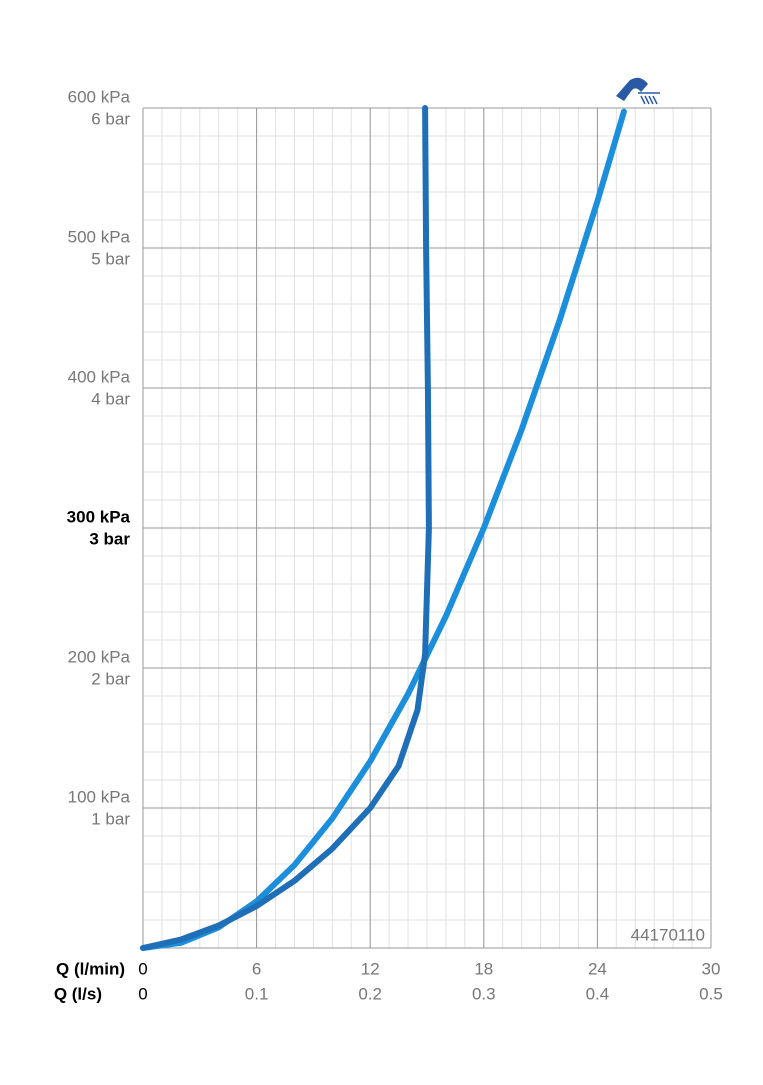 This screenshot has width=763, height=1085. Describe the element at coordinates (99, 236) in the screenshot. I see `y-tick-label: 500 kPa` at that location.